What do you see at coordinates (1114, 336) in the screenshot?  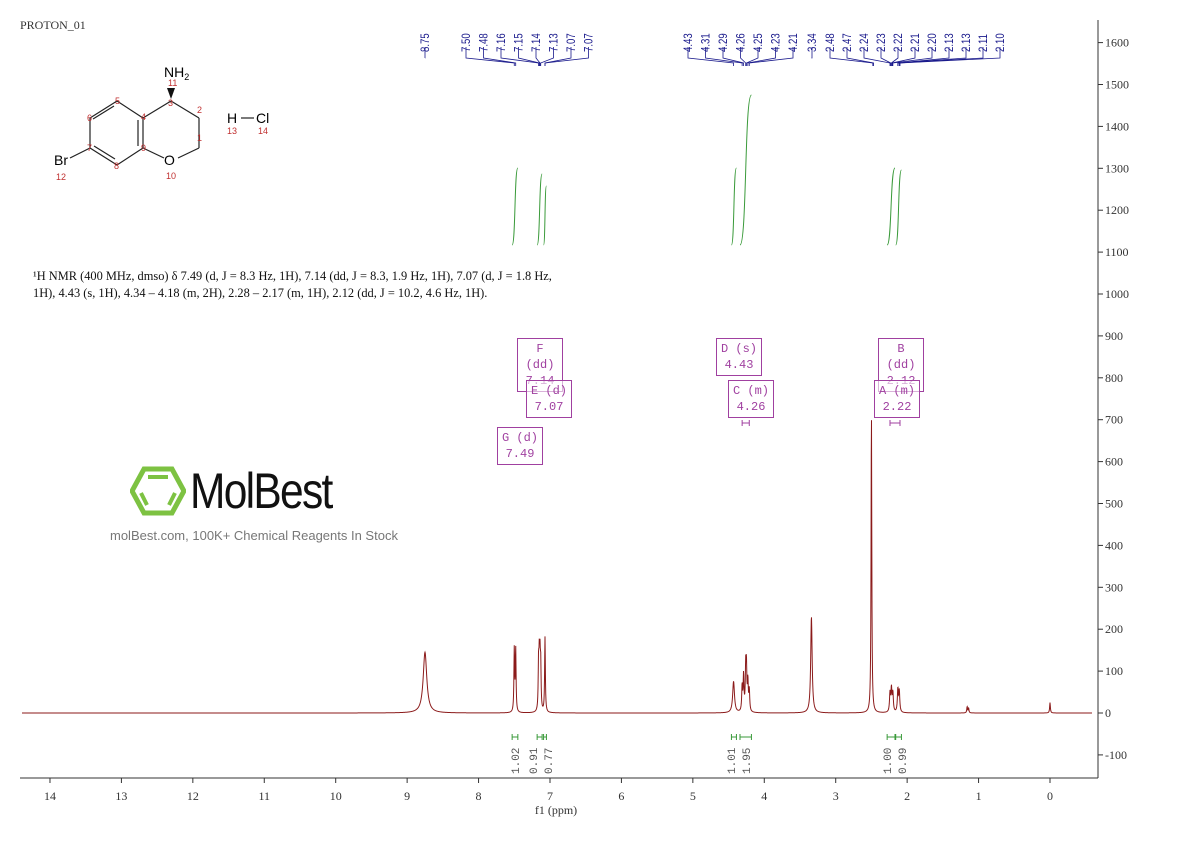 I see `y-tick-label: 900` at bounding box center [1114, 336].